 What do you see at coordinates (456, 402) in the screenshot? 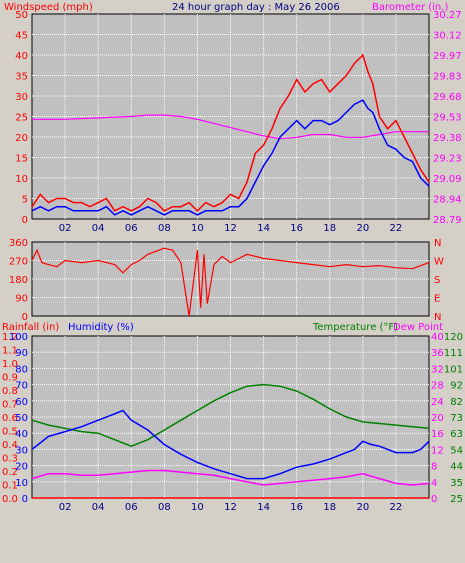
I see `temperature-y-tick: 82` at bounding box center [456, 402].